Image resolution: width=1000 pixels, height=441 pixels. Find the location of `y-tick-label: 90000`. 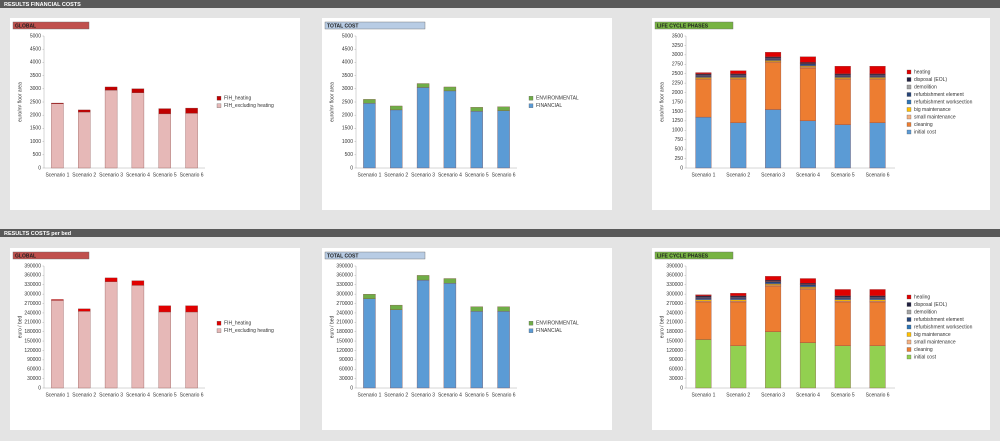

y-tick-label: 90000 is located at coordinates (676, 360).